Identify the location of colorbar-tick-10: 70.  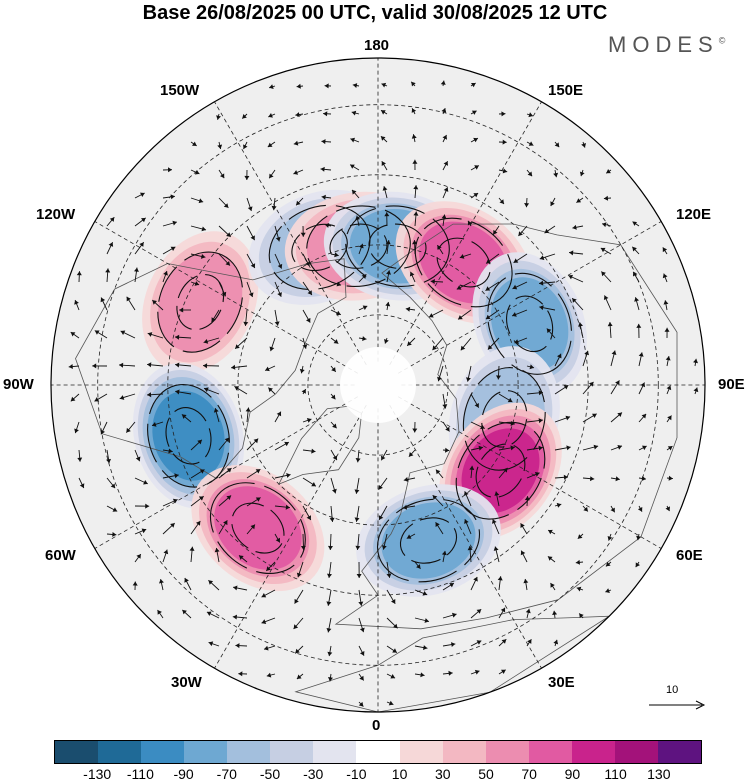
(529, 774).